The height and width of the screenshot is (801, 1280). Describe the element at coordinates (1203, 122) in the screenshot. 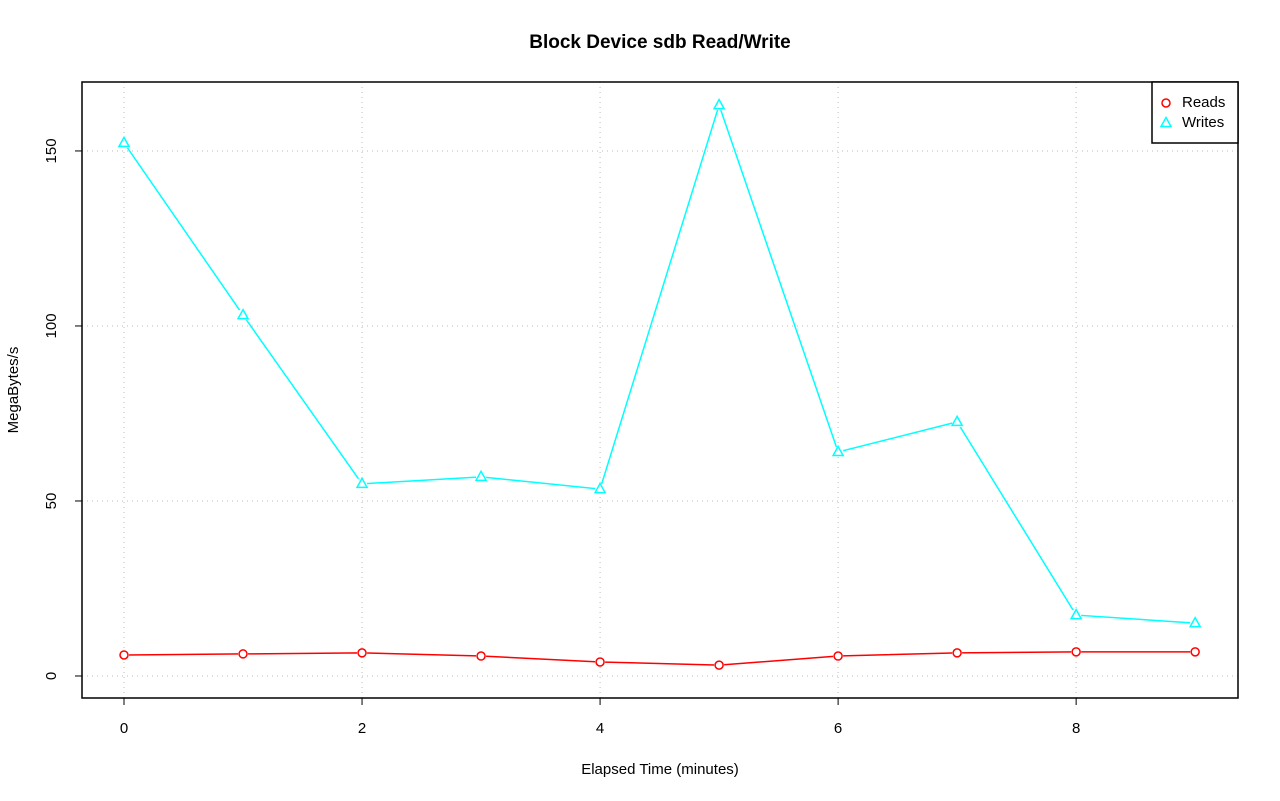

I see `legend-label: Writes` at that location.